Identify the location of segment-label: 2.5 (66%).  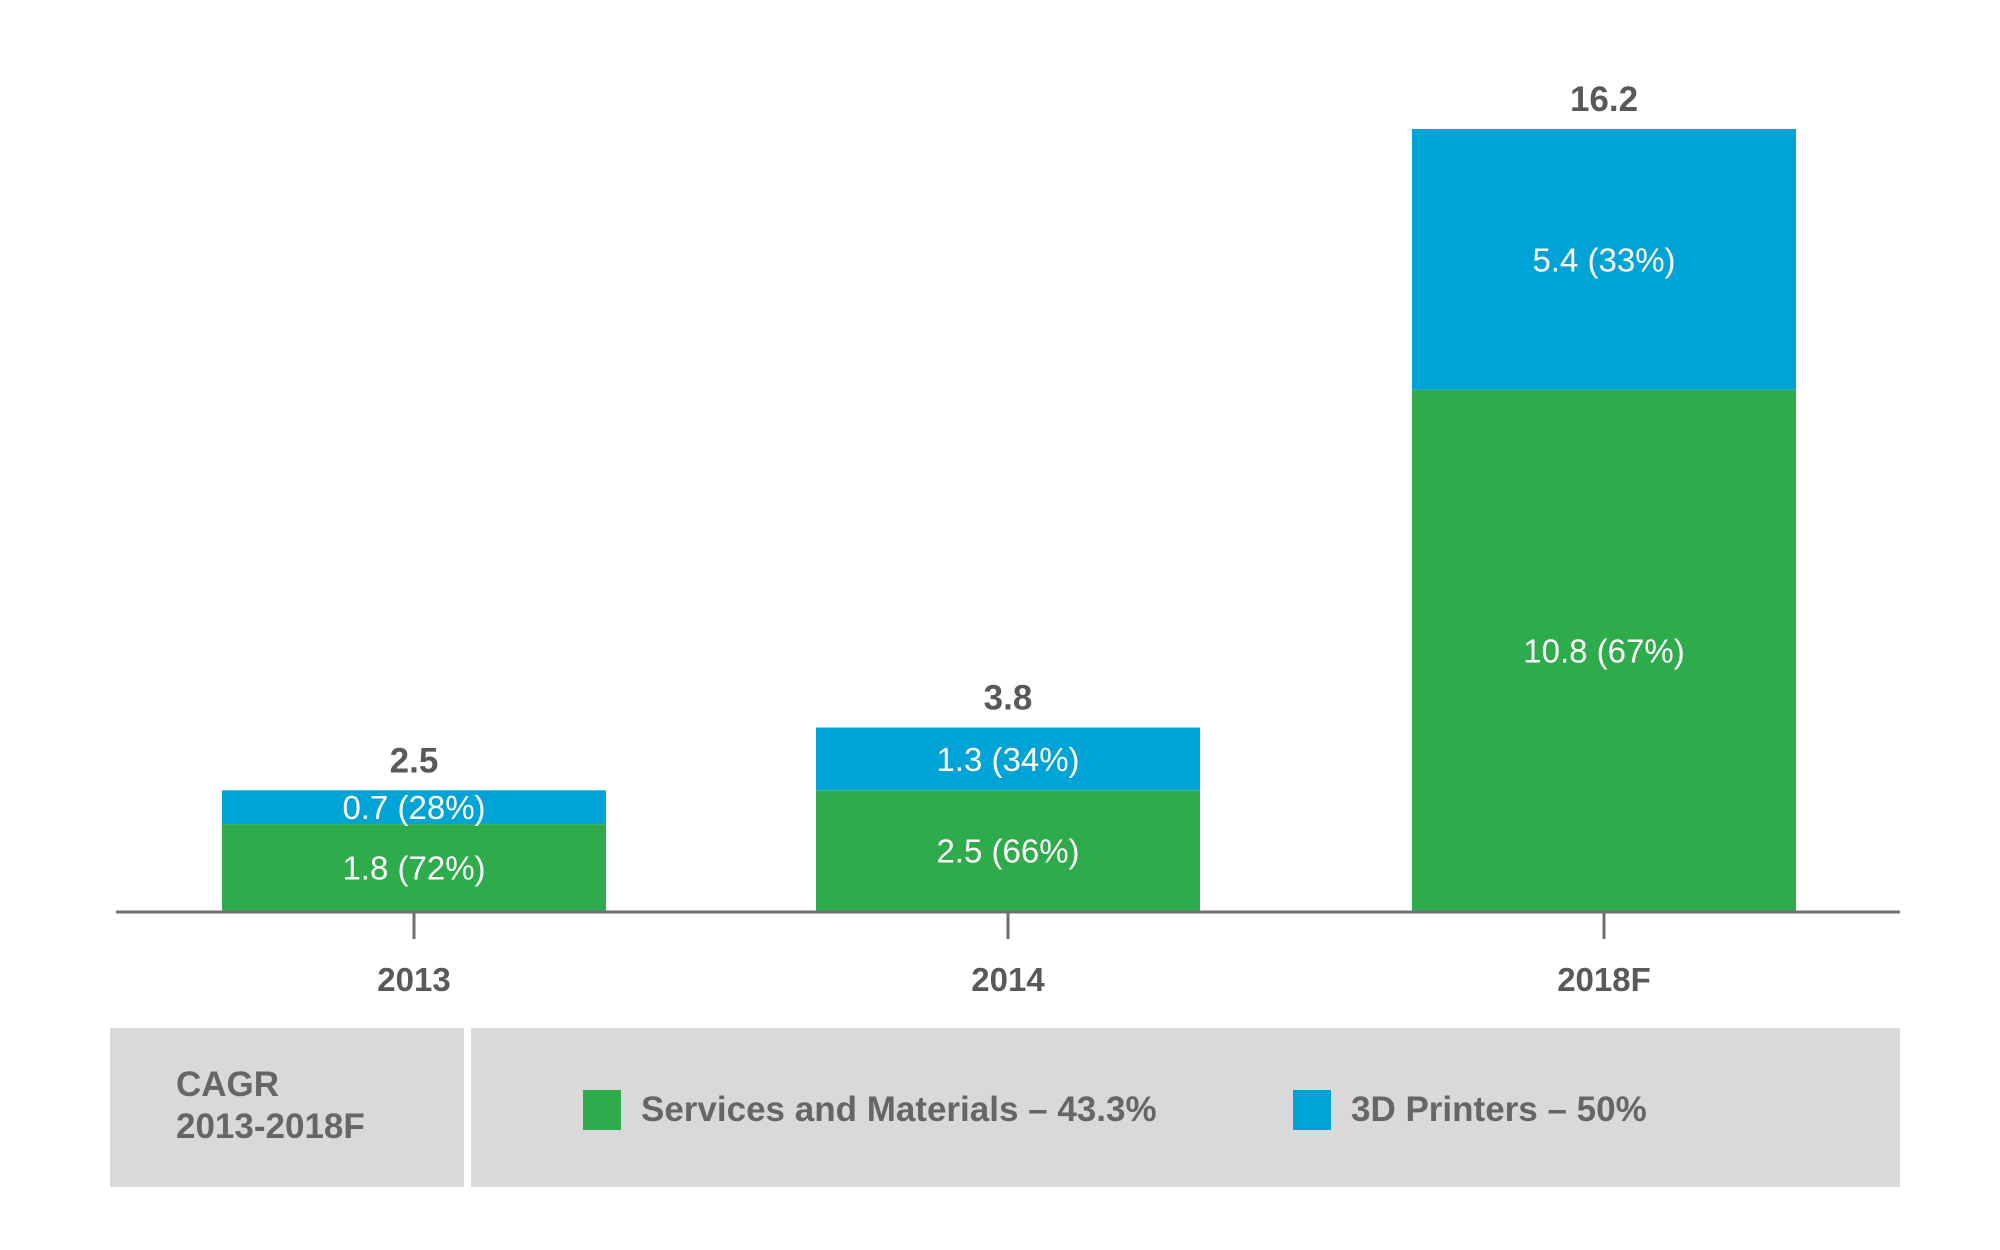
(1007, 851).